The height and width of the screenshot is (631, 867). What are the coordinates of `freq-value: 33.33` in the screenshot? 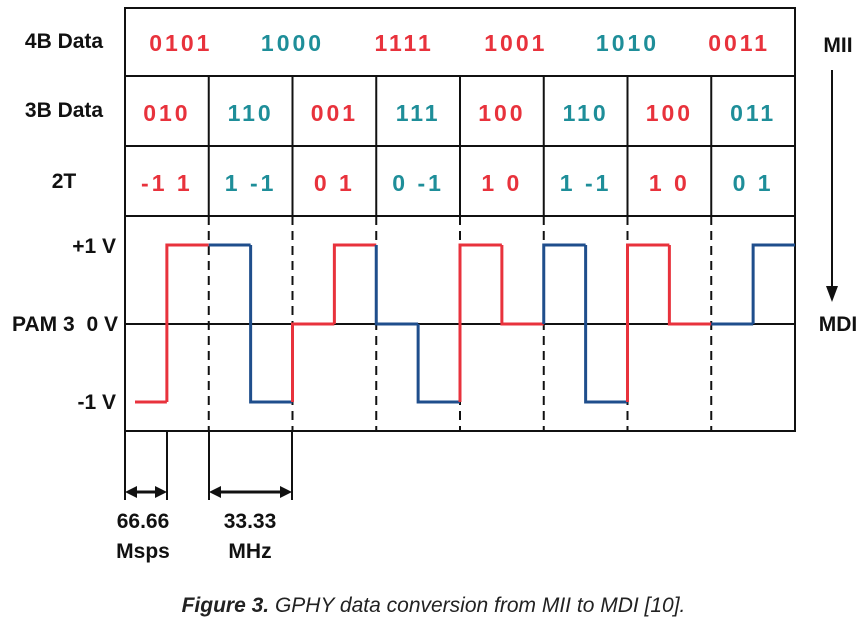 It's located at (250, 521).